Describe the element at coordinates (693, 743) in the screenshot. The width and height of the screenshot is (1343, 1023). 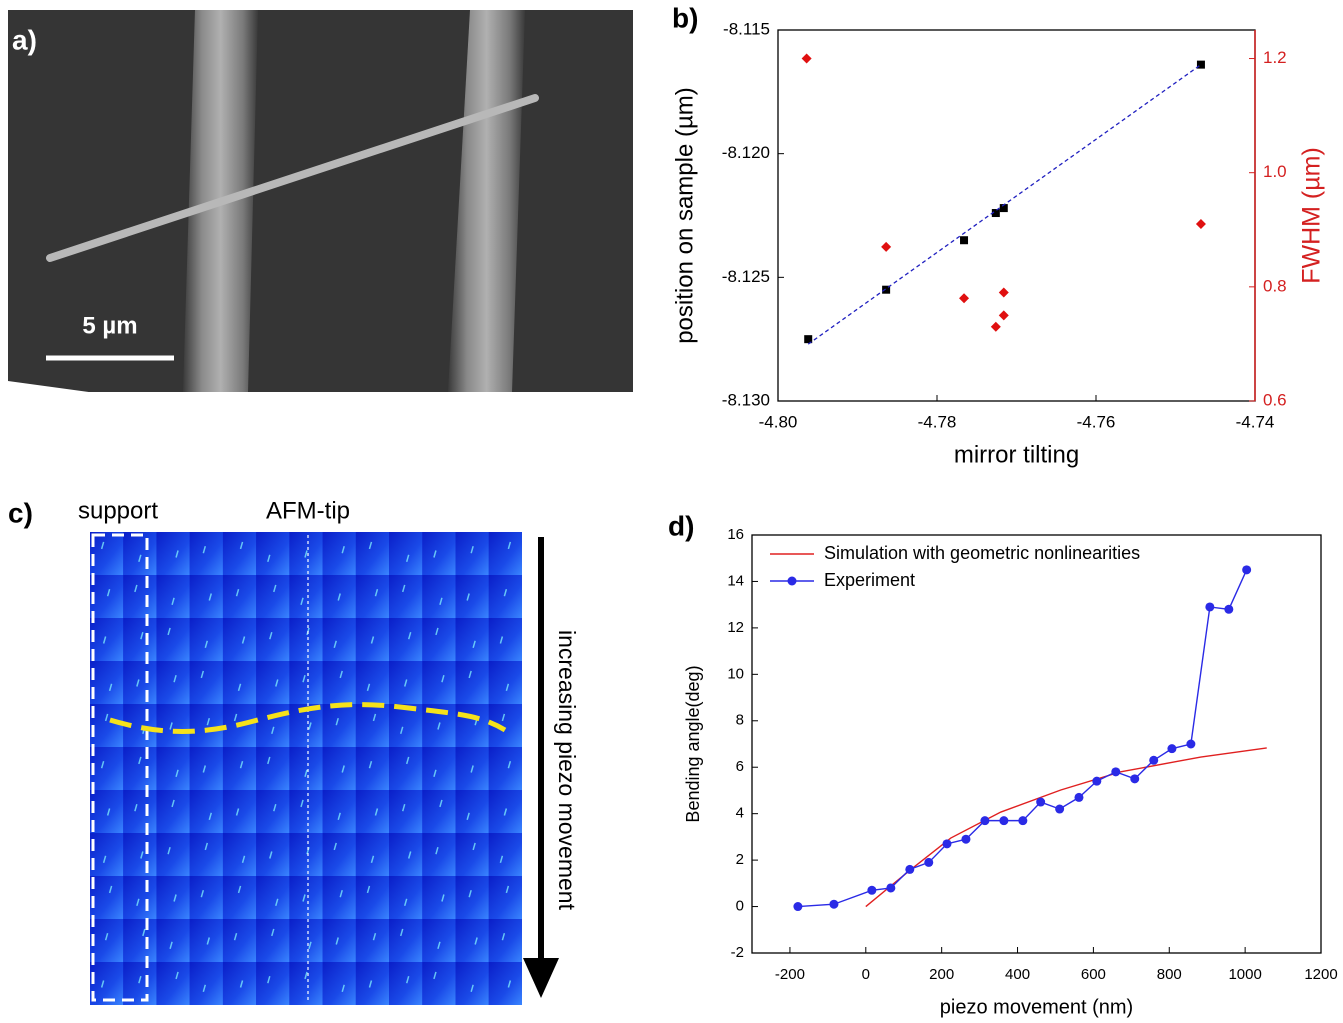
I see `y-axis-label: Bending angle(deg)` at that location.